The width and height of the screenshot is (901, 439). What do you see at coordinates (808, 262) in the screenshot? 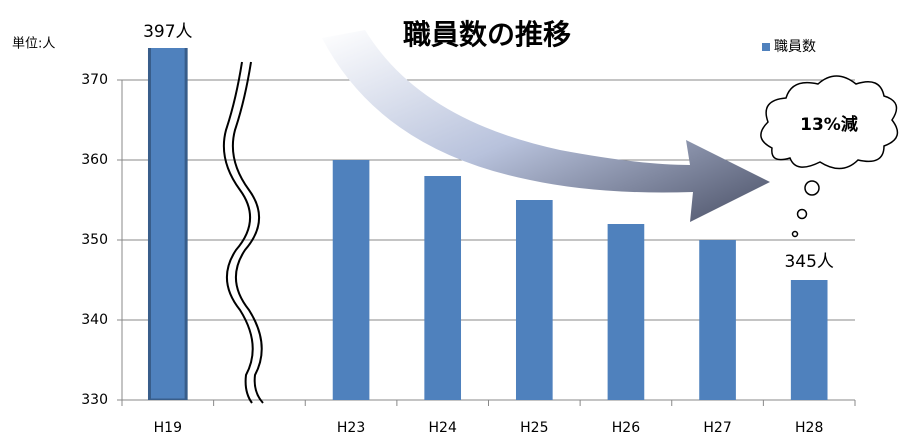
I see `value-label: 345人` at bounding box center [808, 262].